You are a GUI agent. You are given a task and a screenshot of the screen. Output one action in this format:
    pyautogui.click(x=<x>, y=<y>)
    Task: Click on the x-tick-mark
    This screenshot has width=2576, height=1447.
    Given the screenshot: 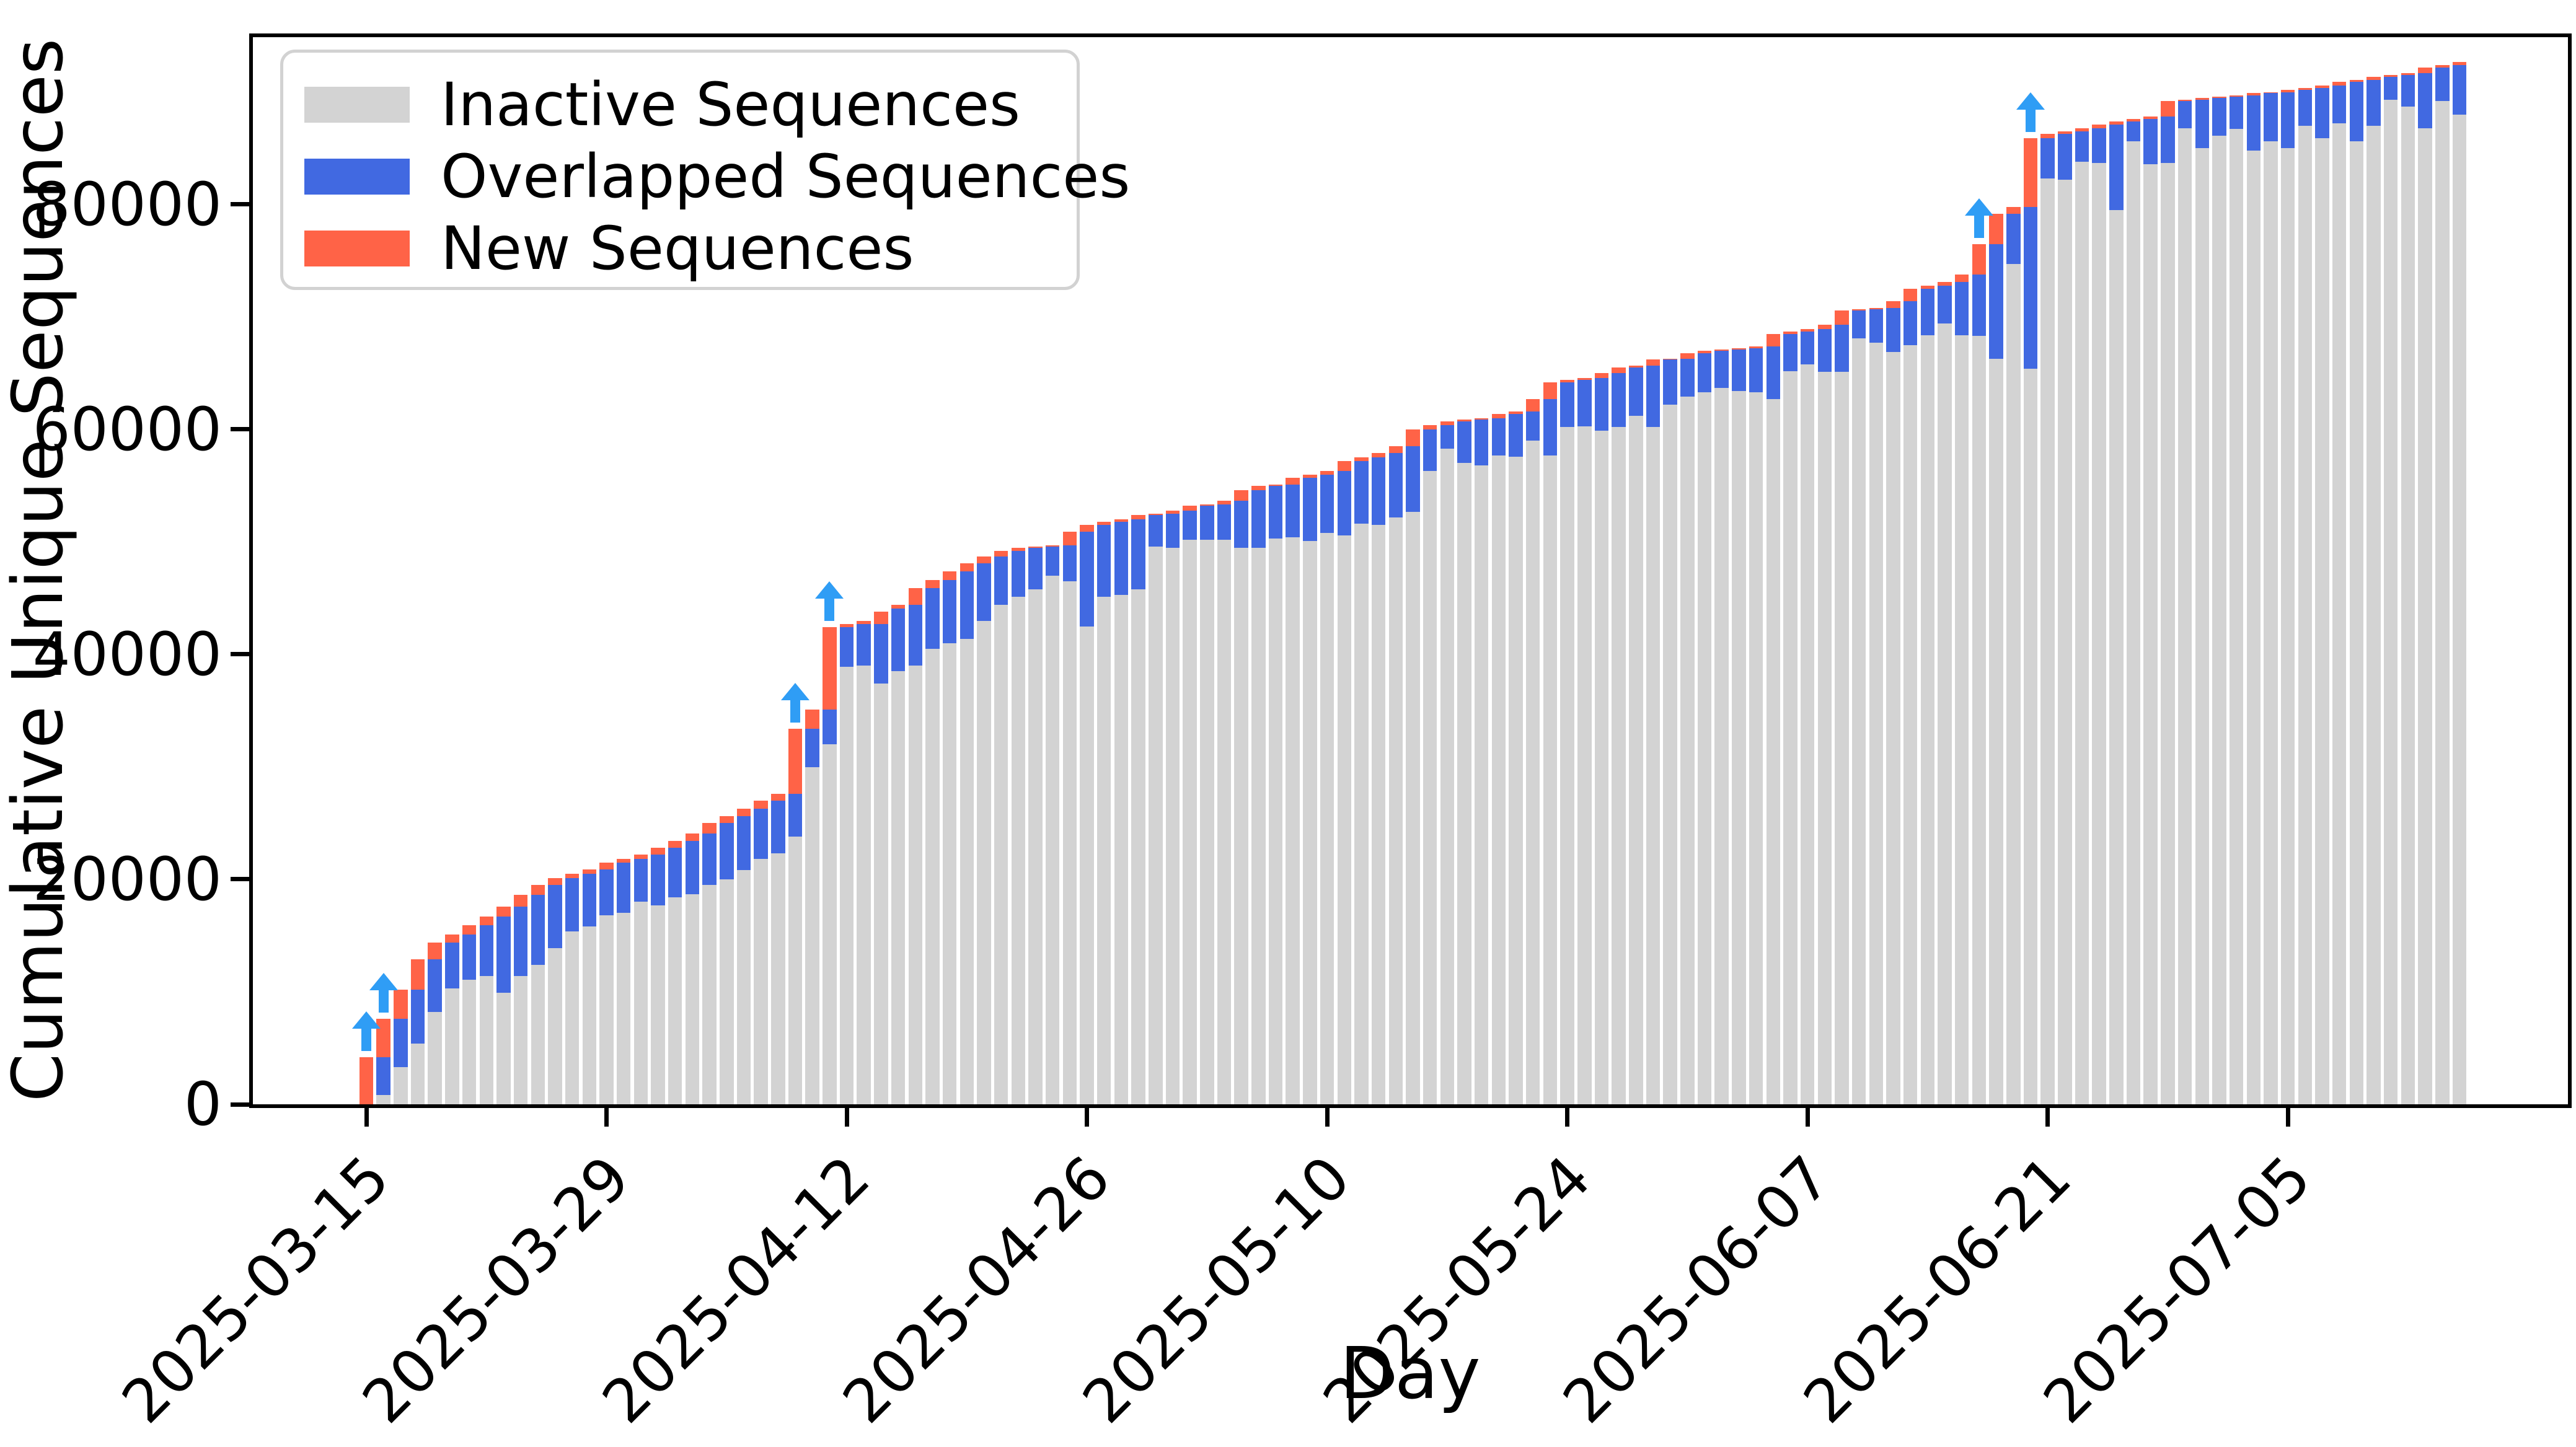 What is the action you would take?
    pyautogui.click(x=606, y=1118)
    